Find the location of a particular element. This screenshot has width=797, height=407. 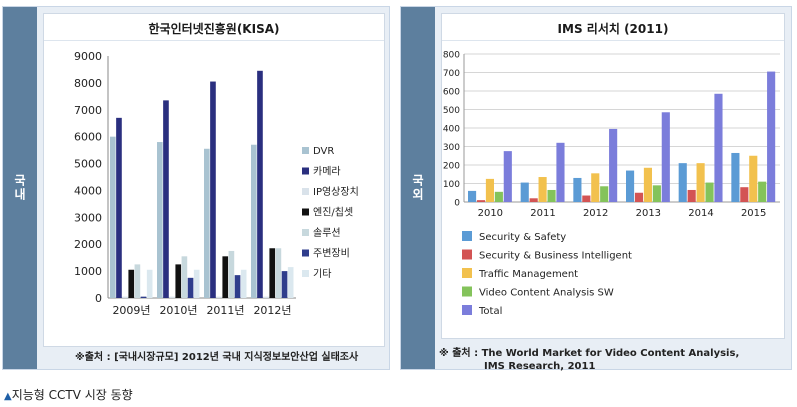

x-tick-label: 2011 is located at coordinates (542, 213).